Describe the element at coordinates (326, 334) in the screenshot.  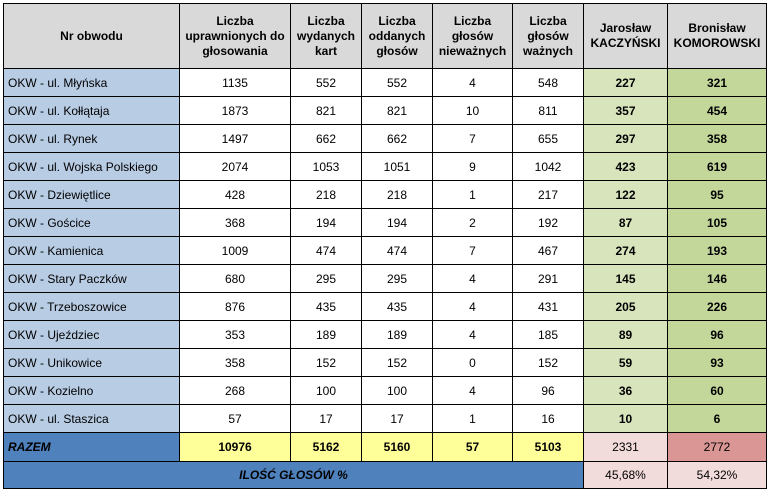
I see `cell-issued: 189` at that location.